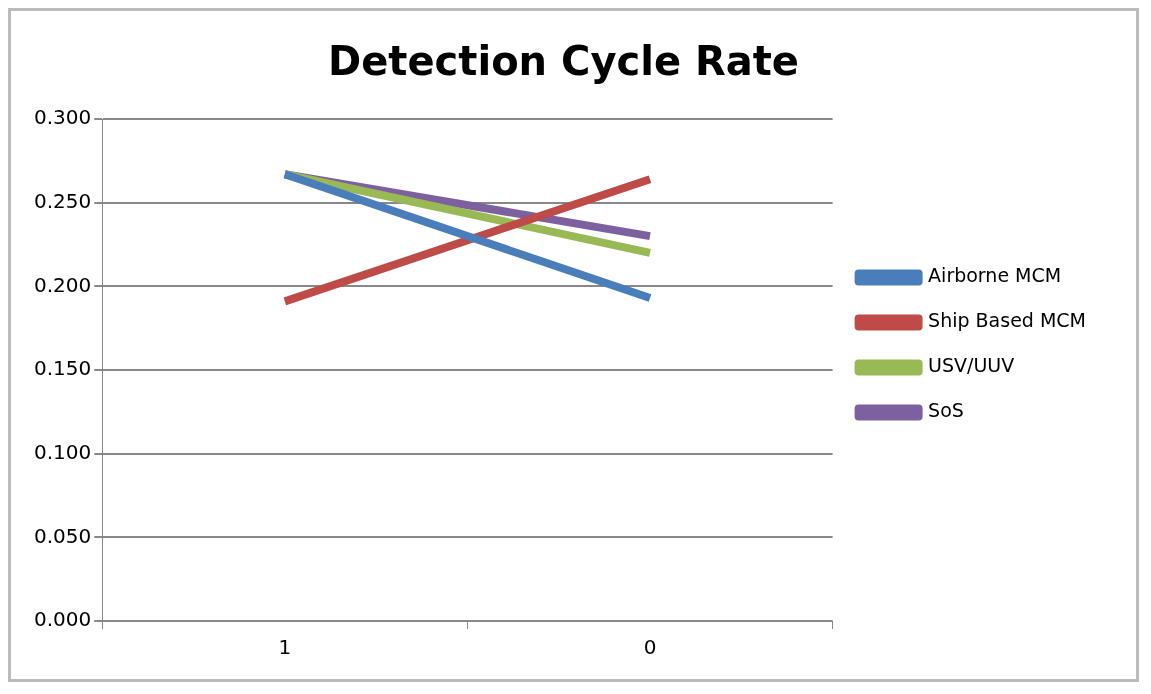  I want to click on x-tick-label: 0, so click(650, 647).